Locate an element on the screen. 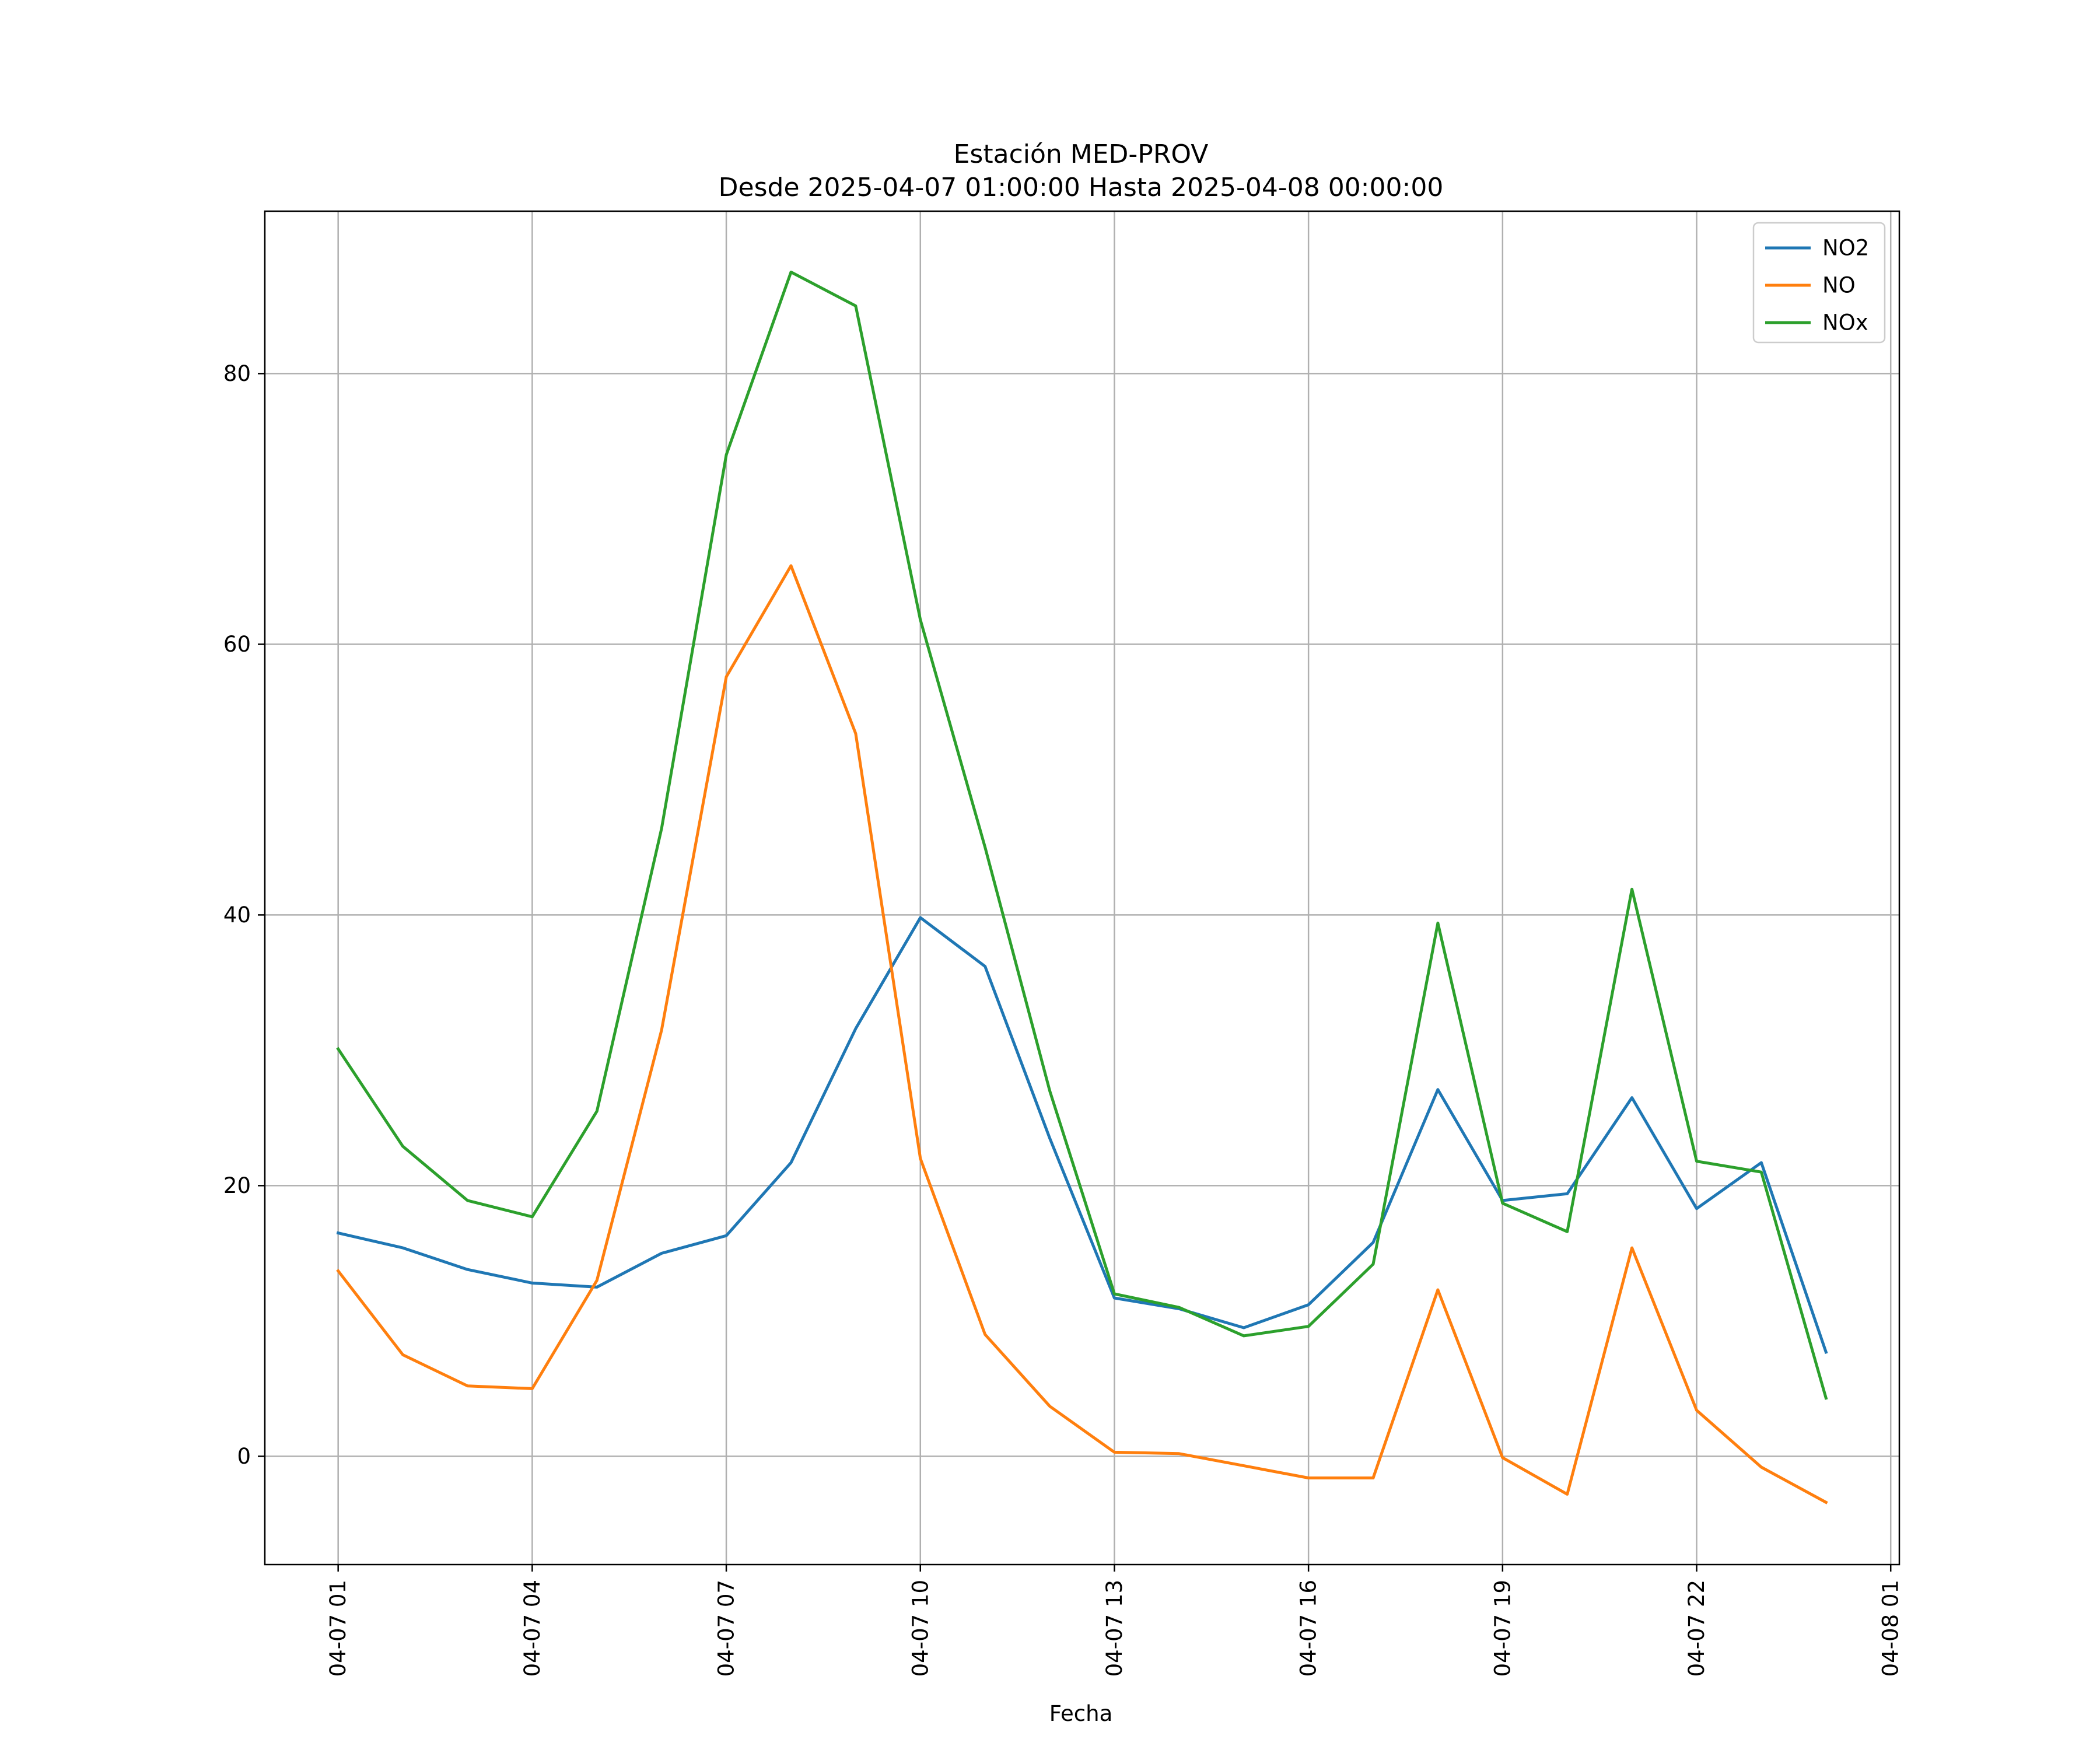  legend-box is located at coordinates (1819, 283).